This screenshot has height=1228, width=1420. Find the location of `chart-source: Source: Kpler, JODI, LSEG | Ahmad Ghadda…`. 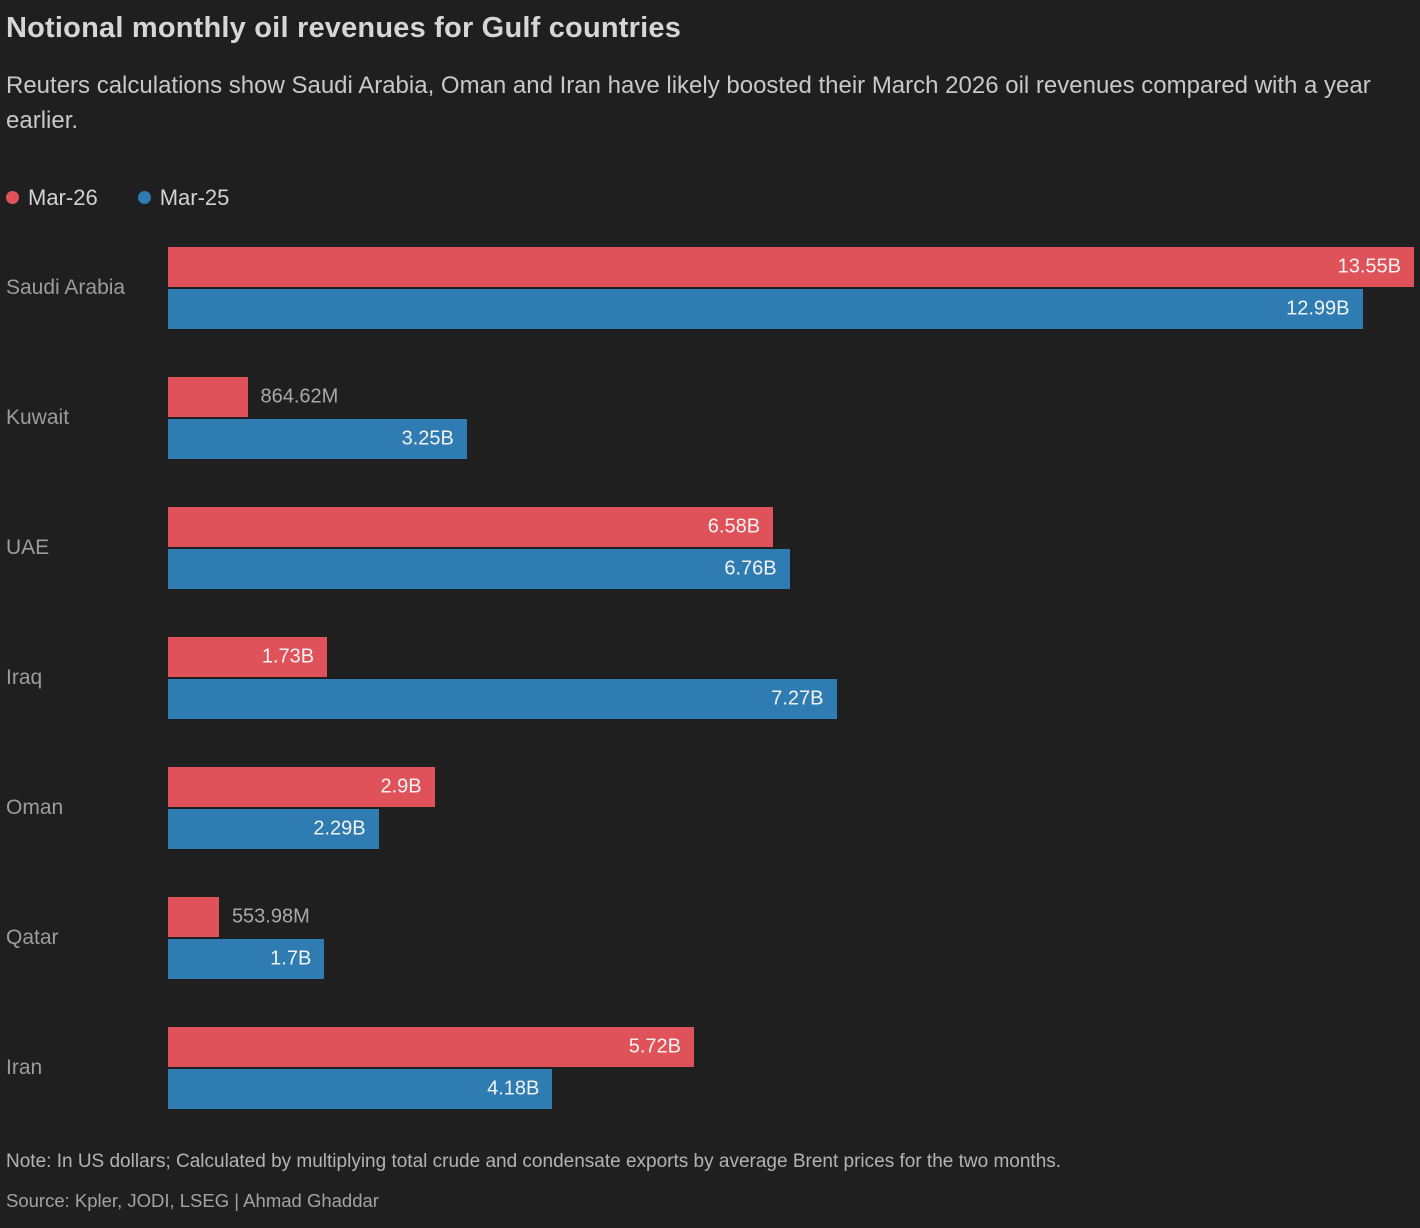

chart-source: Source: Kpler, JODI, LSEG | Ahmad Ghadda… is located at coordinates (192, 1200).